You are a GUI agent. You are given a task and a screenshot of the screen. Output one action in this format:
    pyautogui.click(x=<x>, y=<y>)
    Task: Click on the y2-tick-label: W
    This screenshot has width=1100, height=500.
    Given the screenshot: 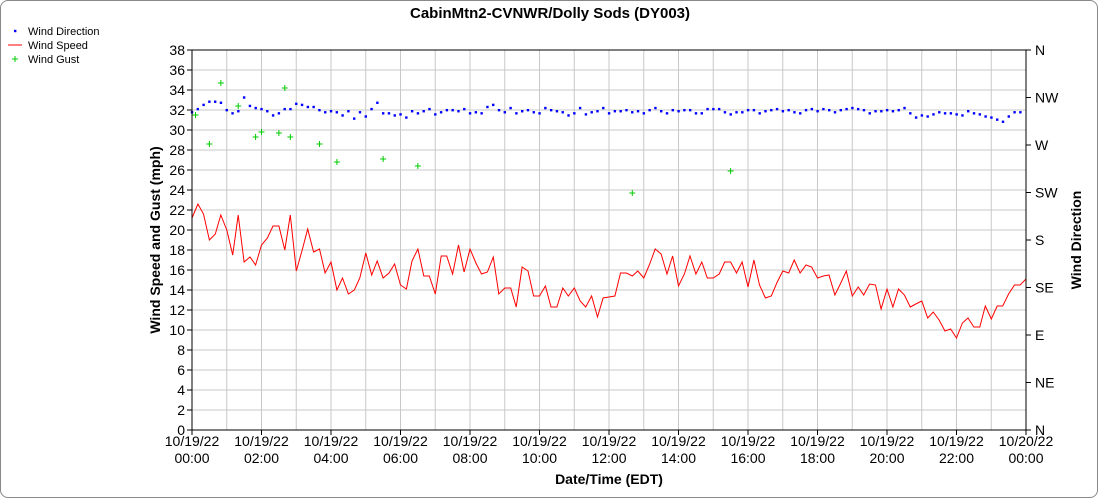 What is the action you would take?
    pyautogui.click(x=1042, y=145)
    